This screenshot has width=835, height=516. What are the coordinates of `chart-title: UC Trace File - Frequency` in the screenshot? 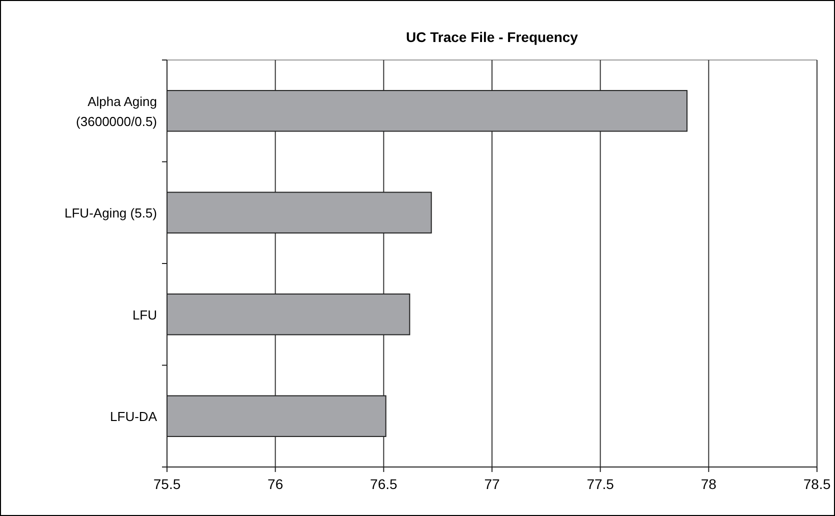 It's located at (492, 37).